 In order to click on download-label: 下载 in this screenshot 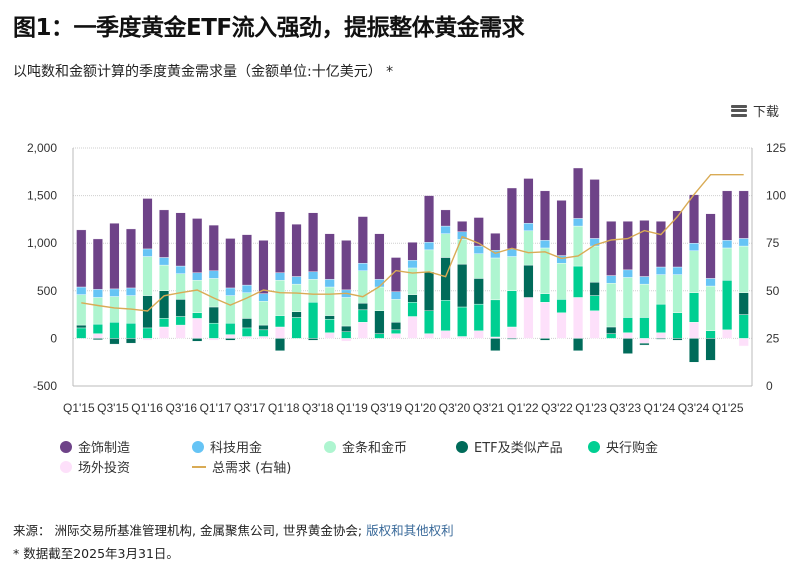, I will do `click(766, 112)`.